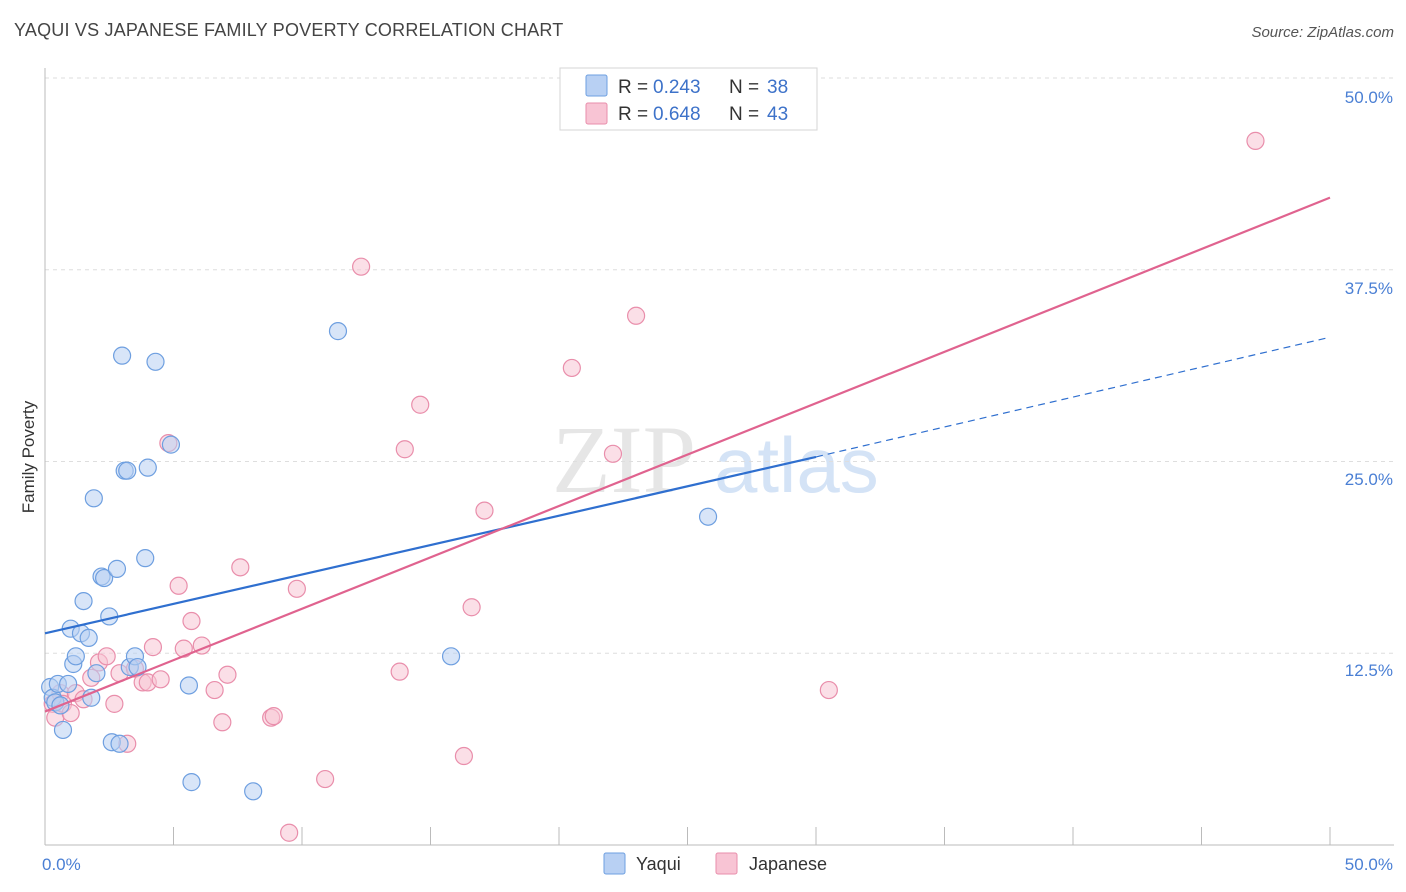 The image size is (1406, 892). What do you see at coordinates (1322, 32) in the screenshot?
I see `source-label: Source: ZipAtlas.com` at bounding box center [1322, 32].